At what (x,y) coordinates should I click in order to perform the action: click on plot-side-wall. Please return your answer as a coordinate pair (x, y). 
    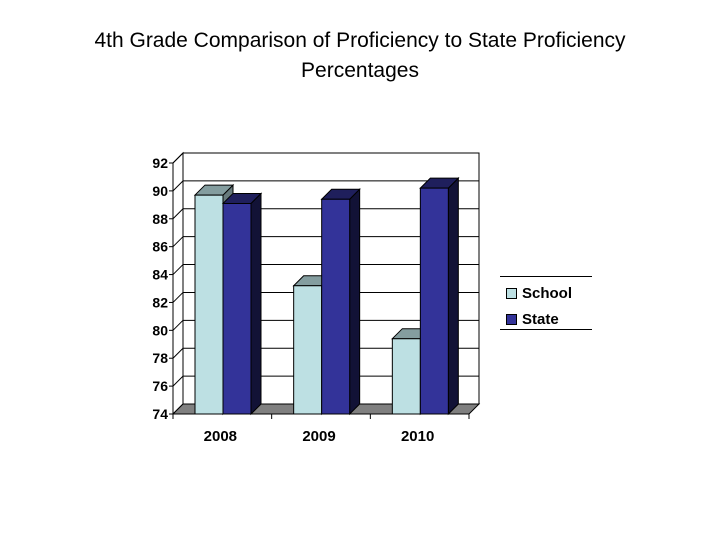
    Looking at the image, I should click on (178, 283).